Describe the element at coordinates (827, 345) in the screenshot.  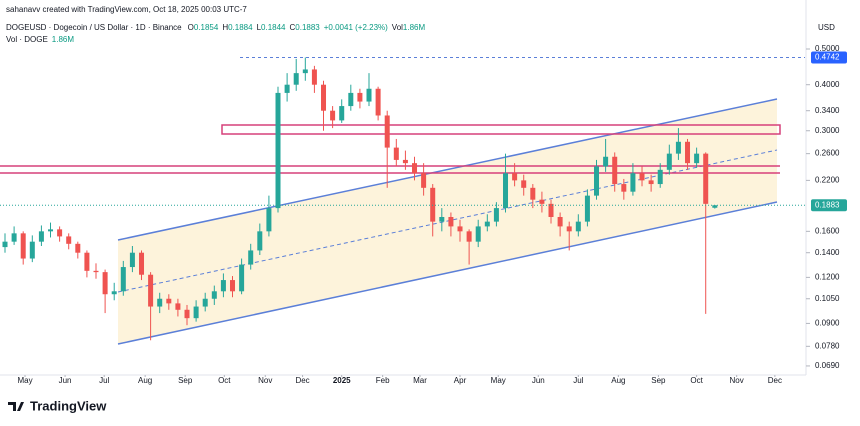
I see `y-tick-label: 0.0780` at that location.